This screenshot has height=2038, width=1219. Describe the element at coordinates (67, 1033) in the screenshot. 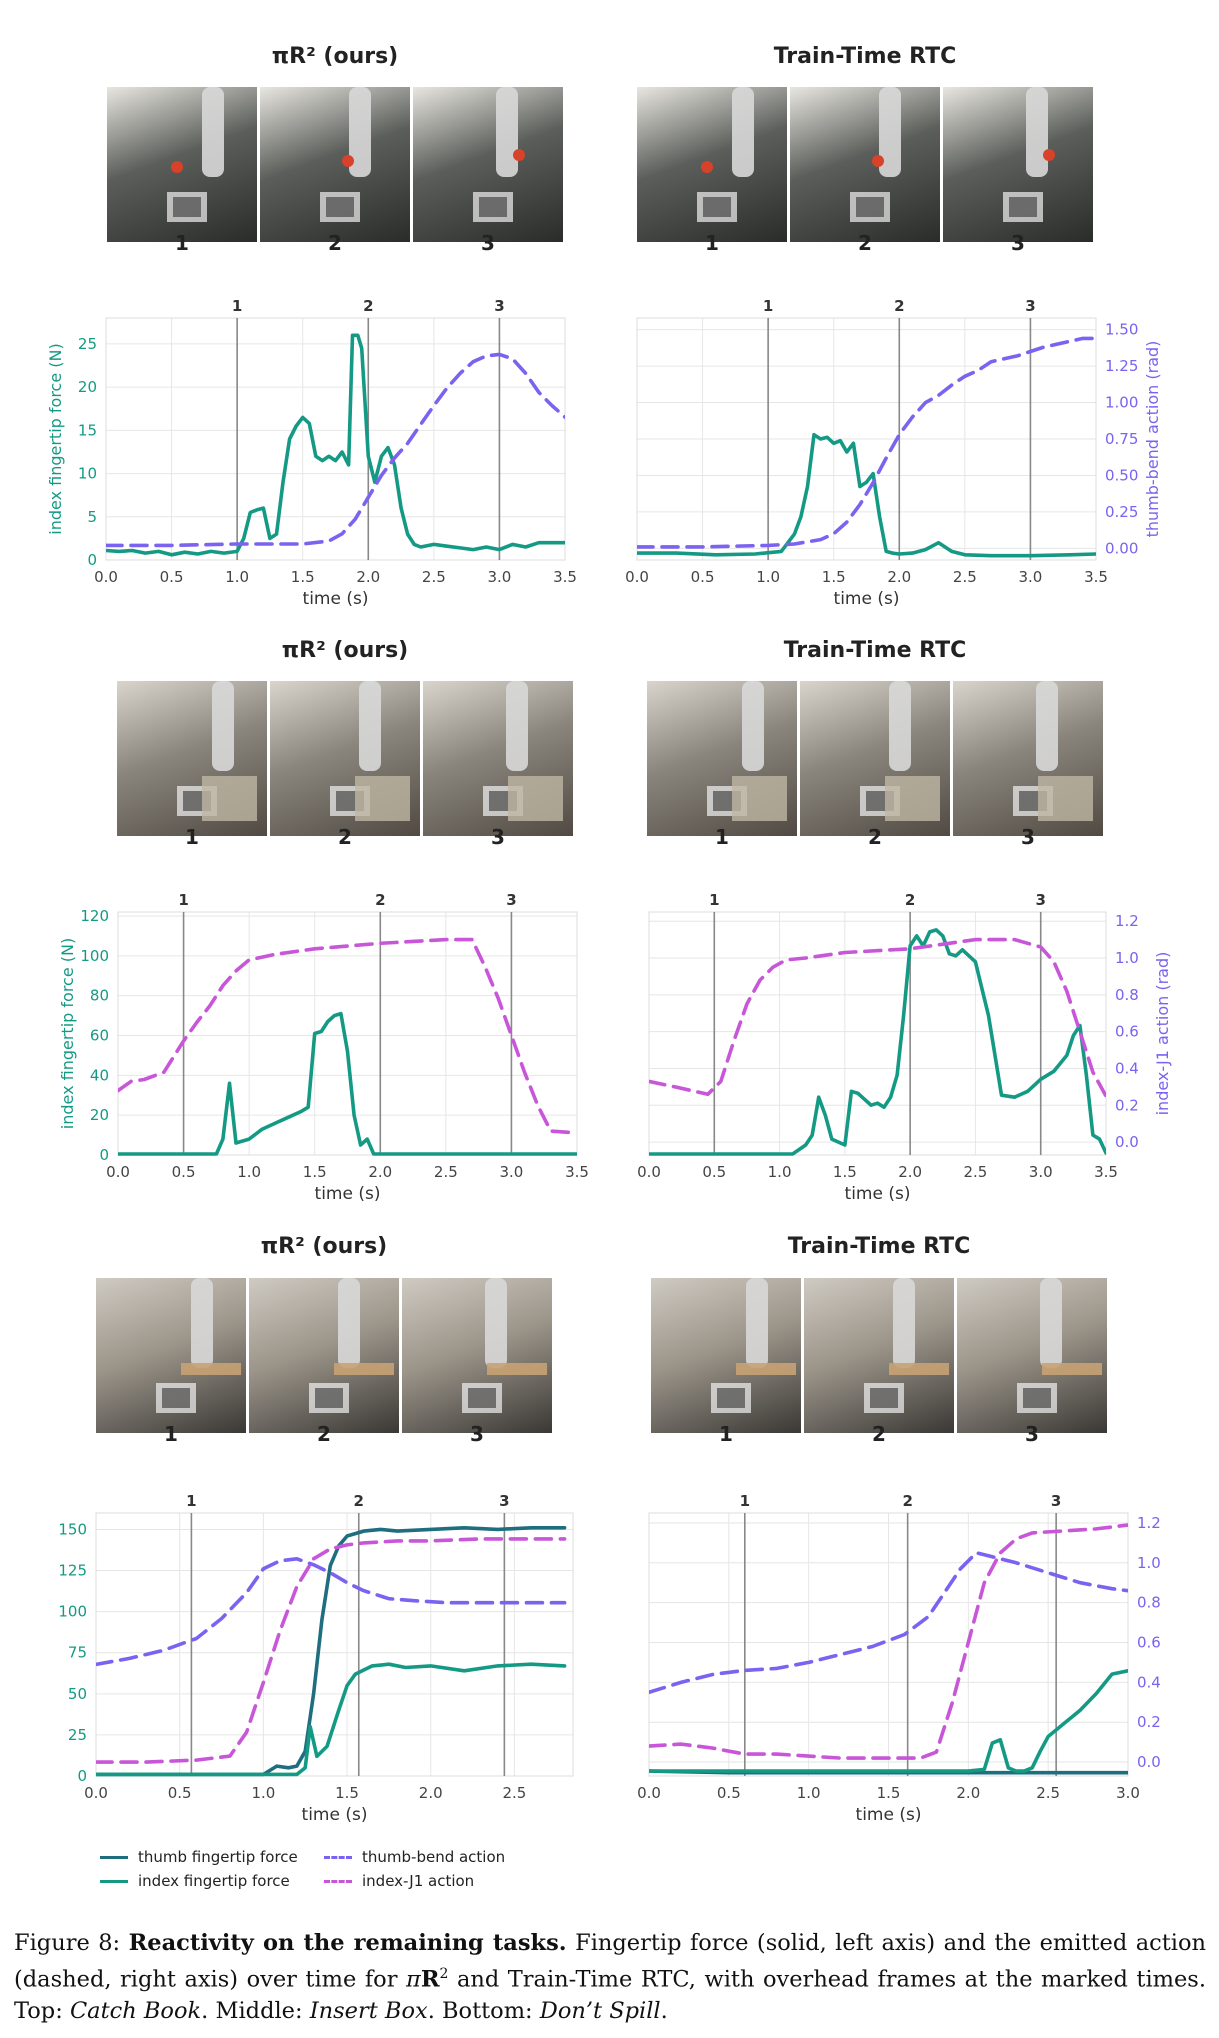

I see `y-axis-label: index fingertip force (N)` at that location.